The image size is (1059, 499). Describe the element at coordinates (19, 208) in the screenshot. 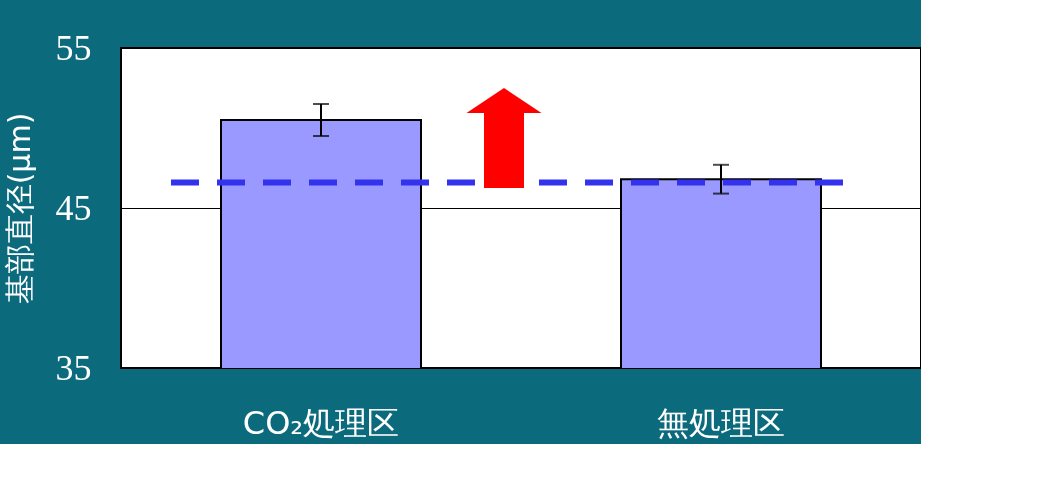

I see `y-axis-title: 基部直径(μm)` at that location.